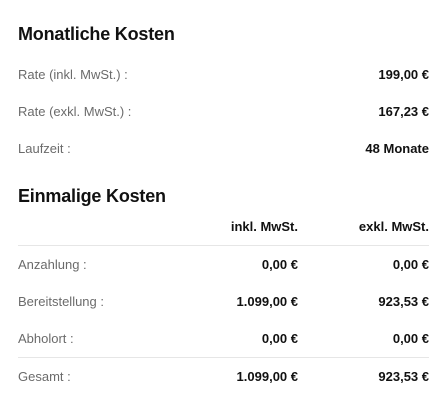  What do you see at coordinates (267, 301) in the screenshot?
I see `provisioning-incl: 1.099,00 €` at bounding box center [267, 301].